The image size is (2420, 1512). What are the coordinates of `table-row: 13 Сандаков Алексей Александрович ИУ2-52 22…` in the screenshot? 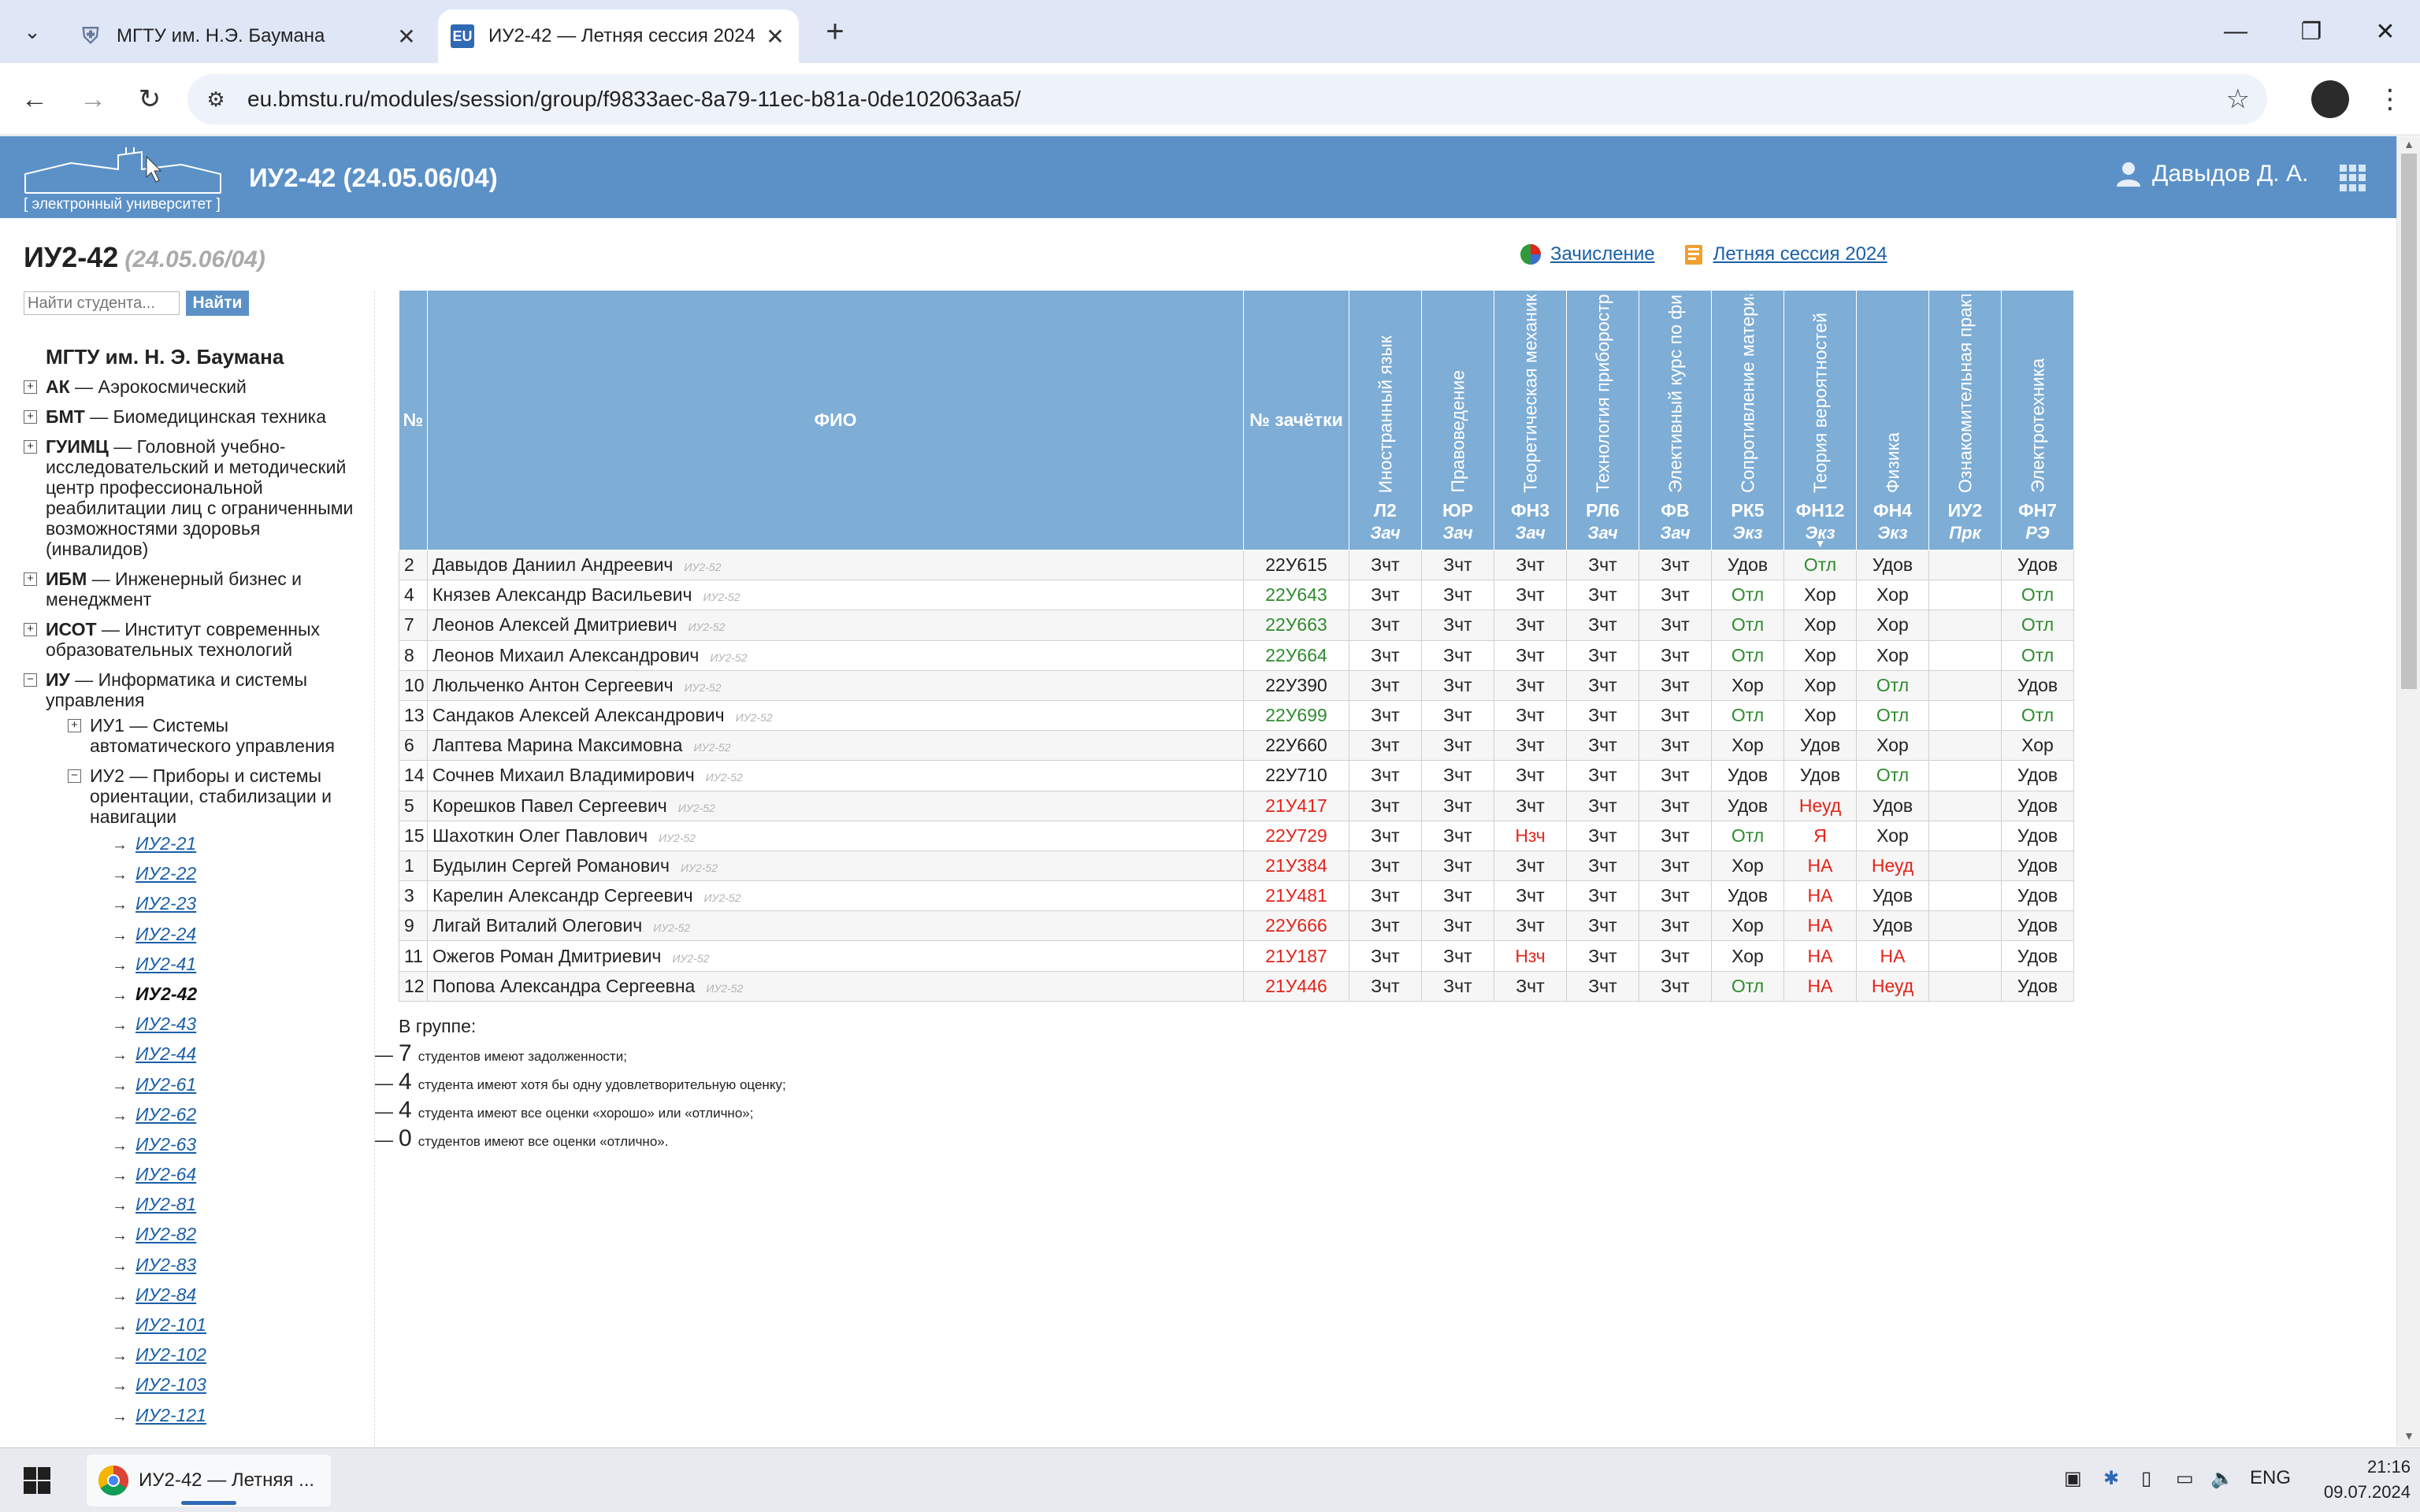 It's located at (1236, 715).